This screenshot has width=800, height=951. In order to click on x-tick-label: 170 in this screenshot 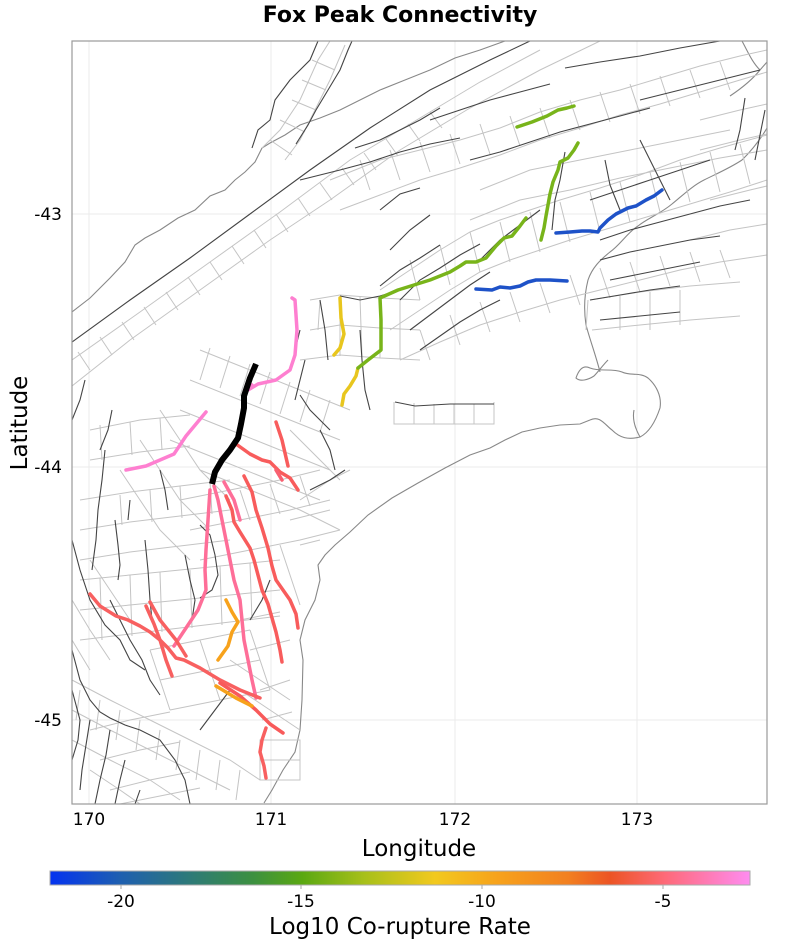, I will do `click(89, 820)`.